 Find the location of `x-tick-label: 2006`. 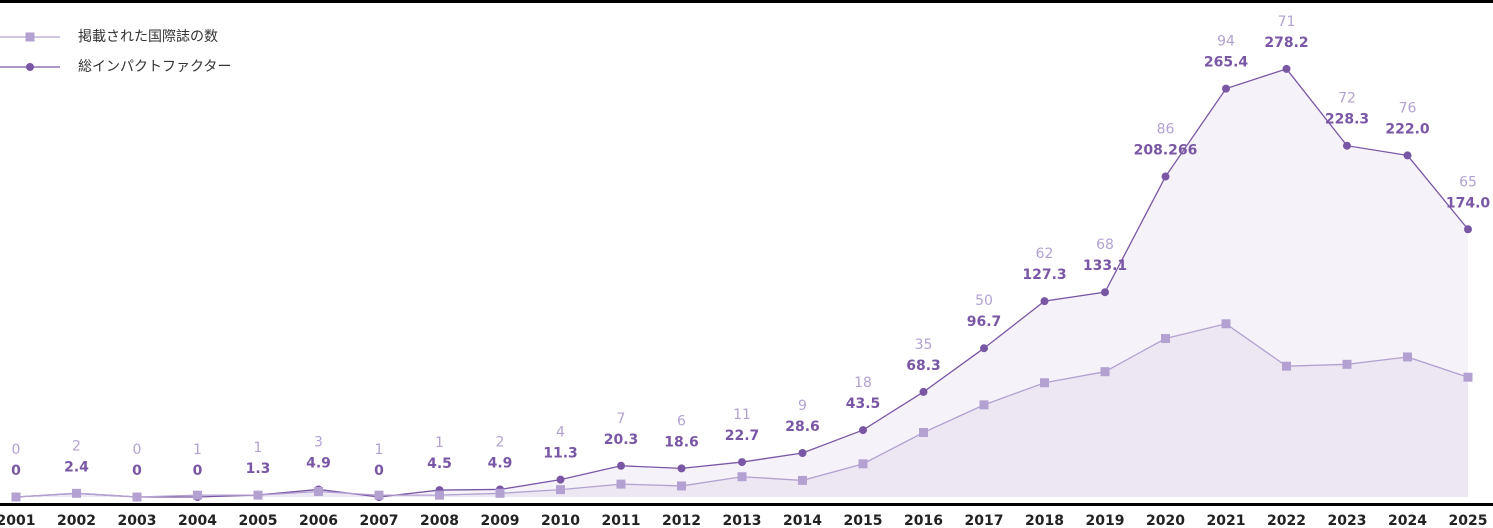

x-tick-label: 2006 is located at coordinates (318, 520).